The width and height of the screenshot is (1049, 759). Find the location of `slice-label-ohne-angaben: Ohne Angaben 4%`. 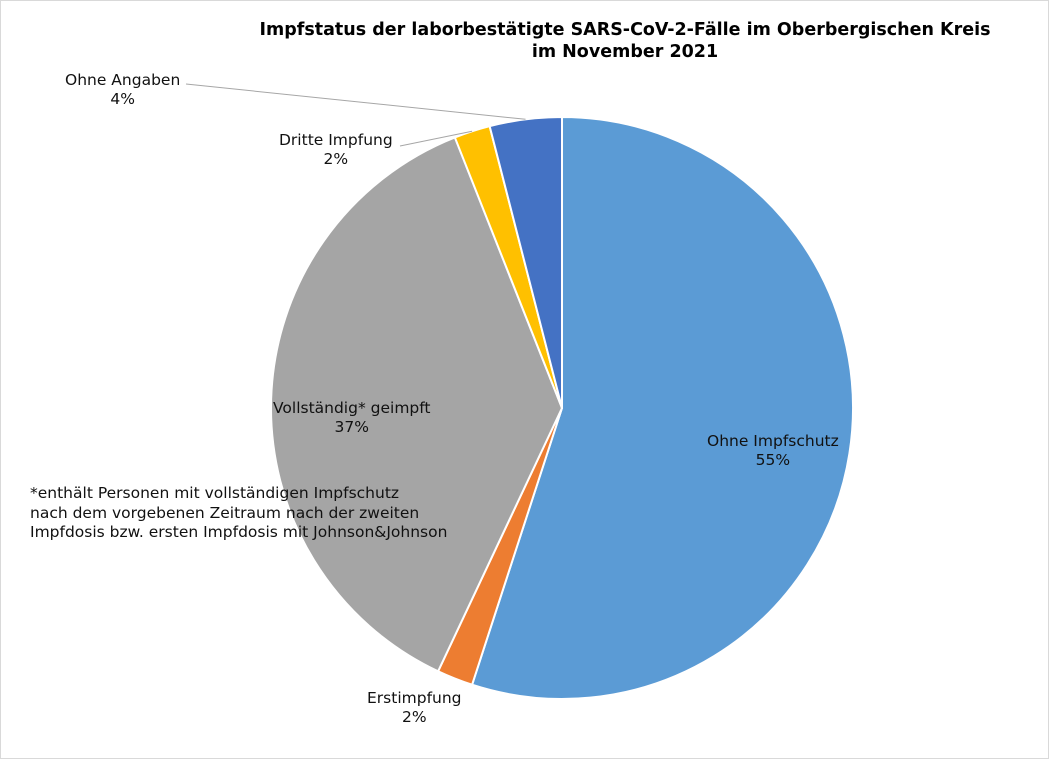

slice-label-ohne-angaben: Ohne Angaben 4% is located at coordinates (122, 90).